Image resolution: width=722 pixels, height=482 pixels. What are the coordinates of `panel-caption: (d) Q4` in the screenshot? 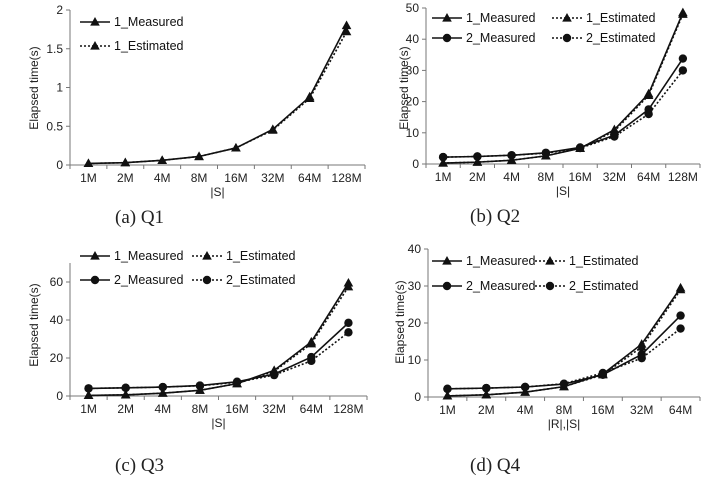 It's located at (495, 465).